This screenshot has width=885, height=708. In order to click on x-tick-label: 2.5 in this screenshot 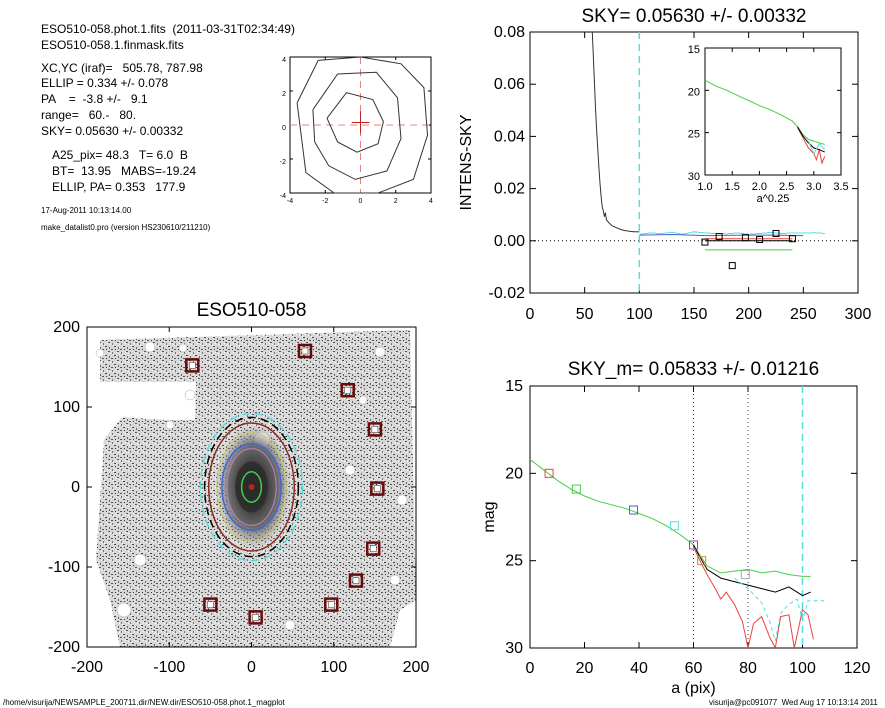, I will do `click(786, 187)`.